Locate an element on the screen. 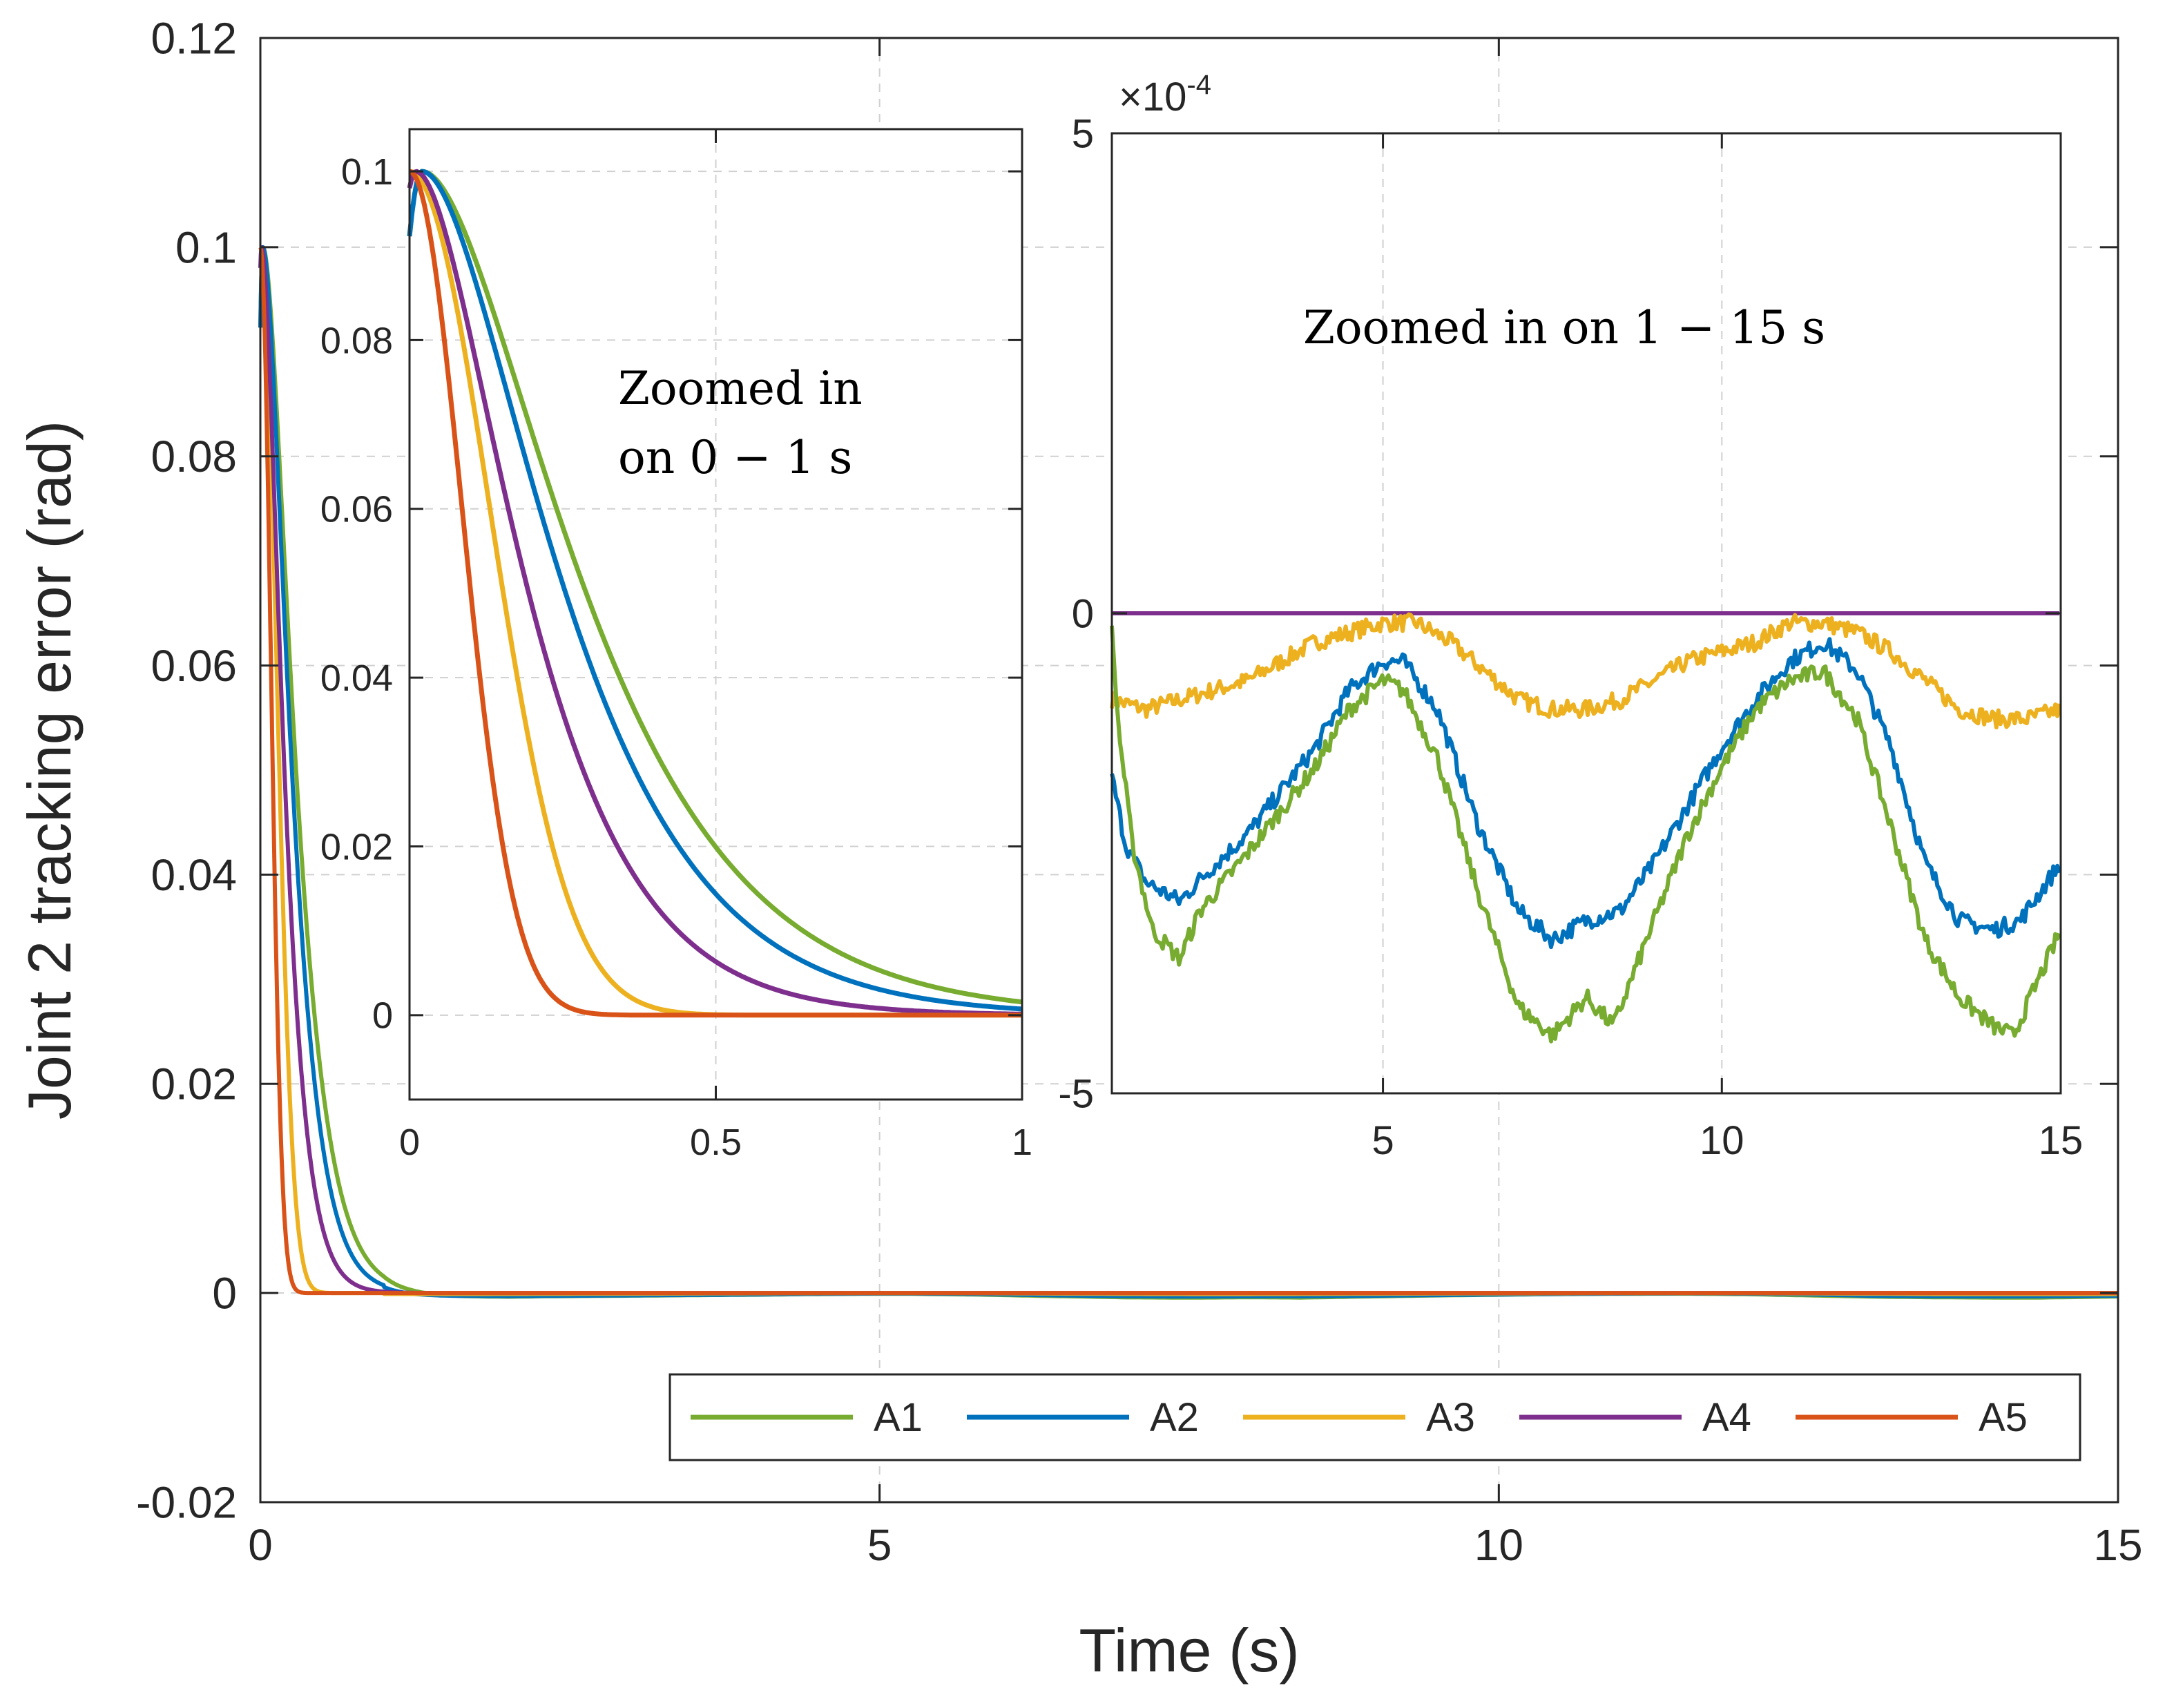  main-xtick-label: 10 is located at coordinates (1498, 1545).